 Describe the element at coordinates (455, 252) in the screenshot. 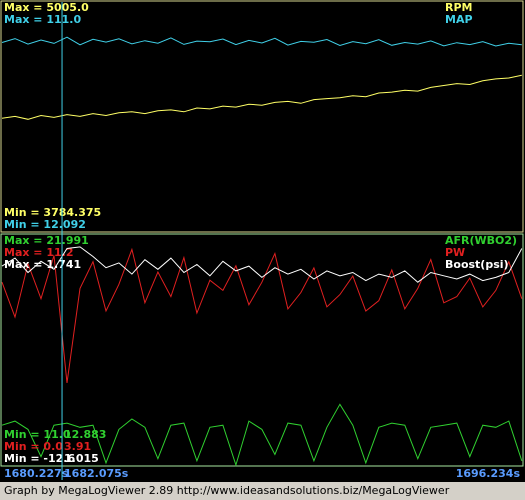

I see `series-name: PW` at that location.